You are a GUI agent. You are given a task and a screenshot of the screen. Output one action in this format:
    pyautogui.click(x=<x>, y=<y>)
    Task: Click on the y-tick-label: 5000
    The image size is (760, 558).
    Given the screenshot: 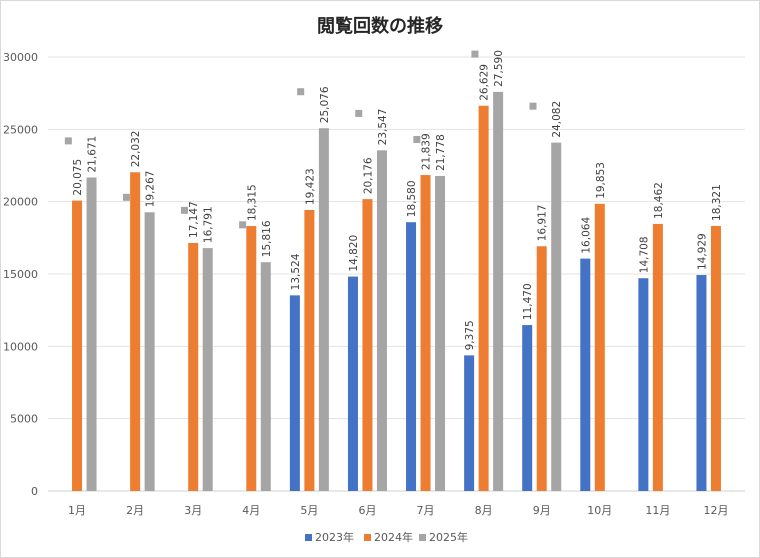 What is the action you would take?
    pyautogui.click(x=24, y=419)
    